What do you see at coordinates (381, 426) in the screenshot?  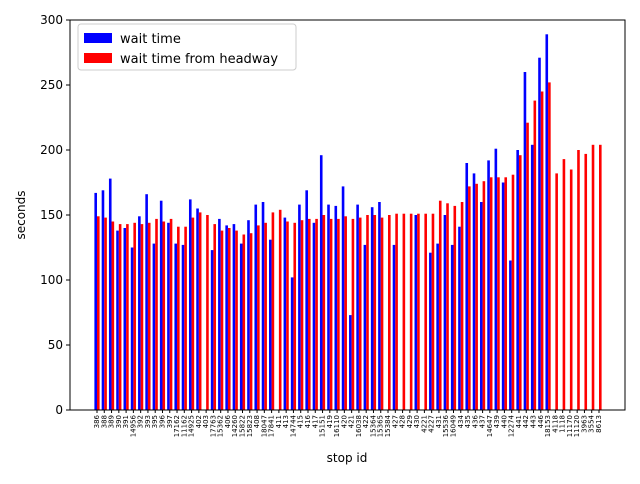 I see `x-tick-label: 15365` at bounding box center [381, 426].